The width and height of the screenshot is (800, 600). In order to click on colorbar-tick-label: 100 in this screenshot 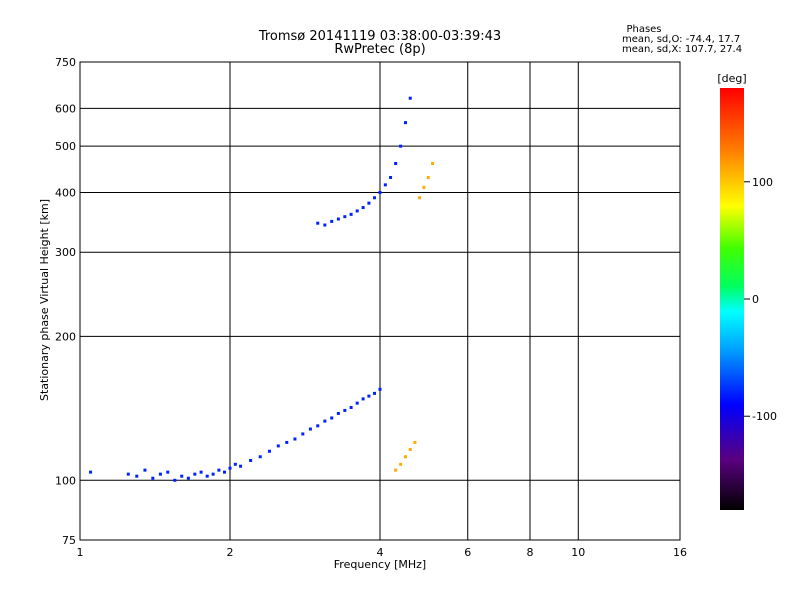, I will do `click(762, 182)`.